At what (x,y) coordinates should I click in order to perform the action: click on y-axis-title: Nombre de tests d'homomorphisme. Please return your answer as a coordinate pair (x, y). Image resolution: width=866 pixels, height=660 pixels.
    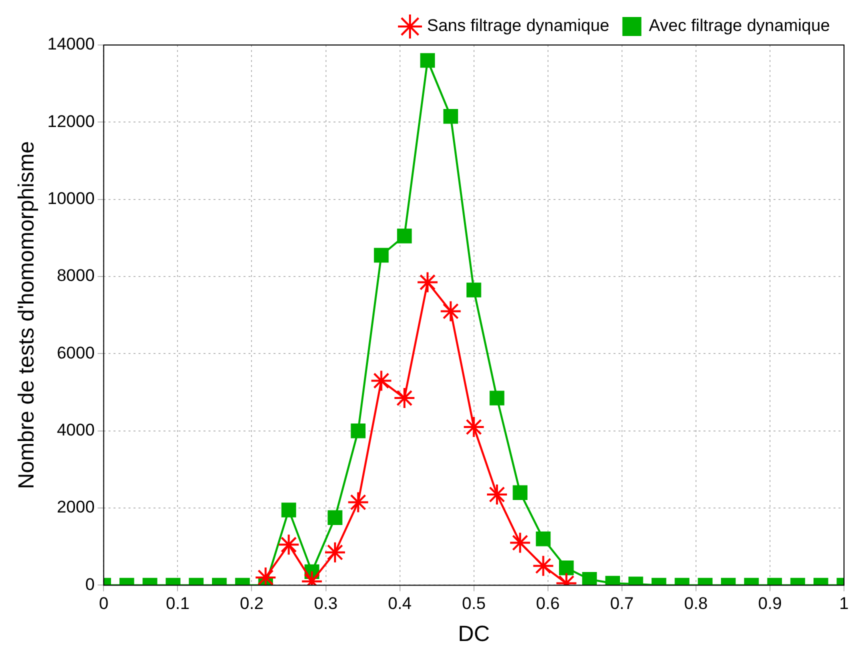
    Looking at the image, I should click on (25, 315).